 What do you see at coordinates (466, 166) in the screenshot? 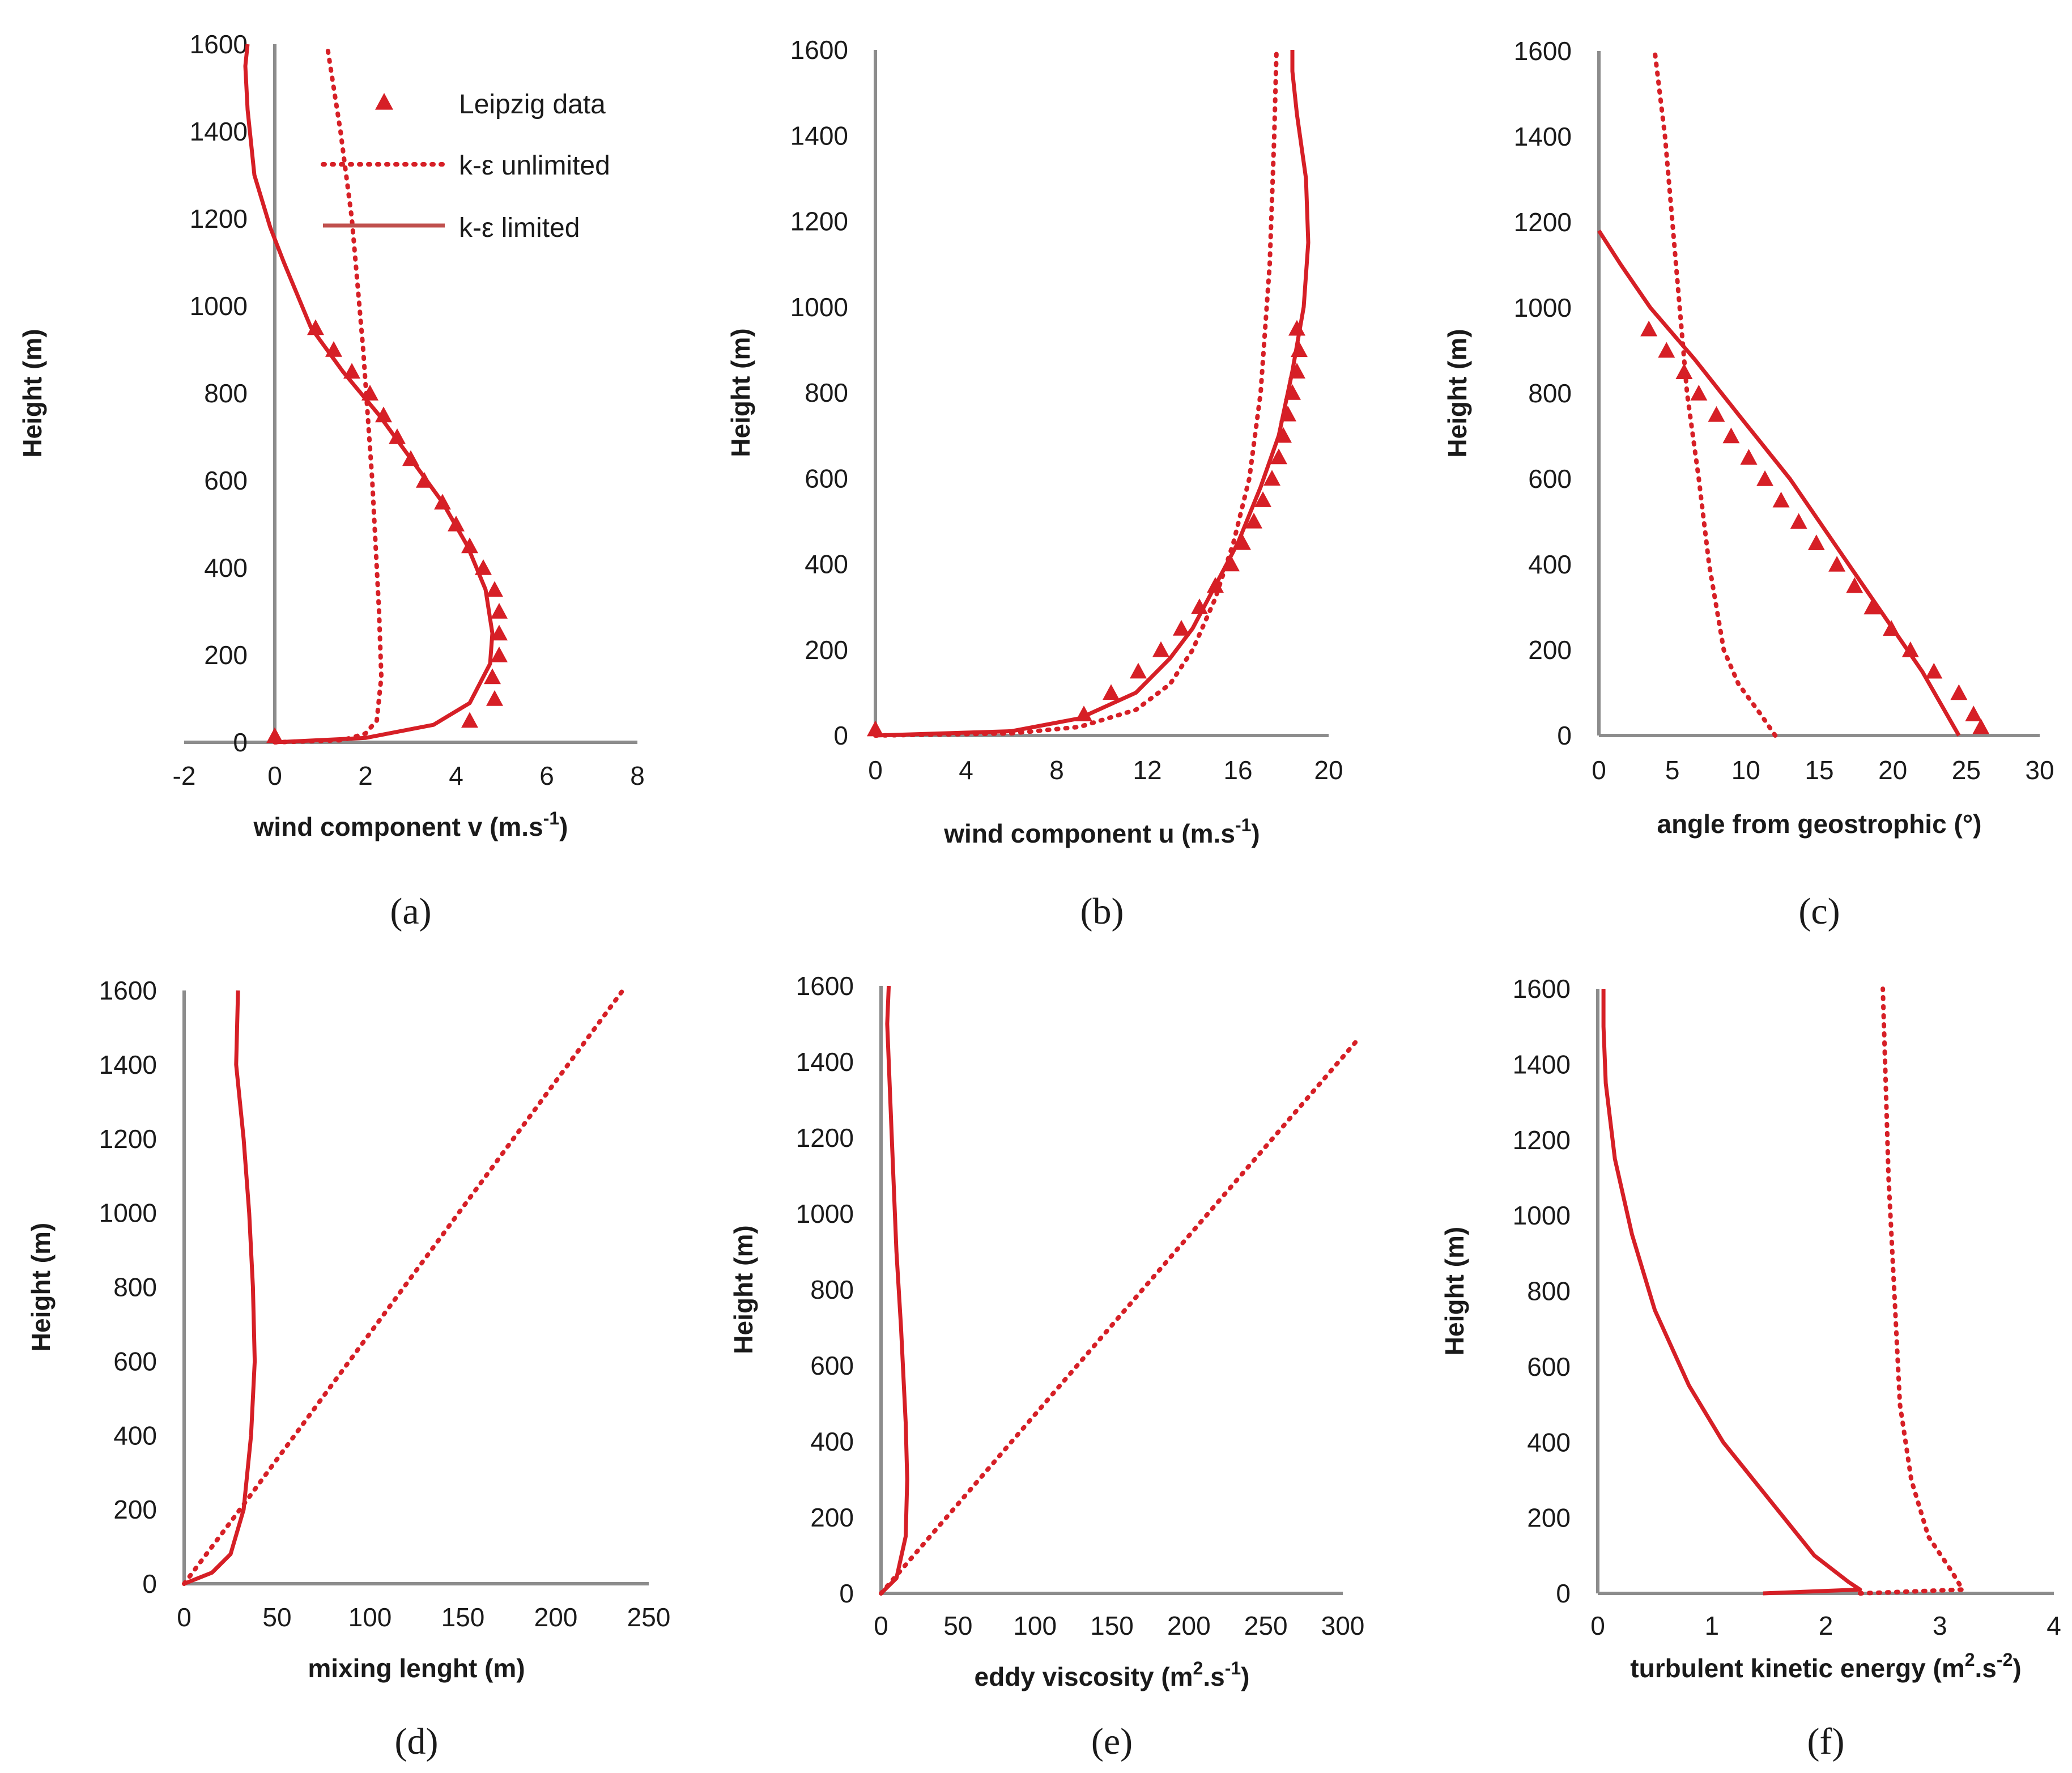
I see `legend: Leipzig data k-ε unlimited k-ε limited` at bounding box center [466, 166].